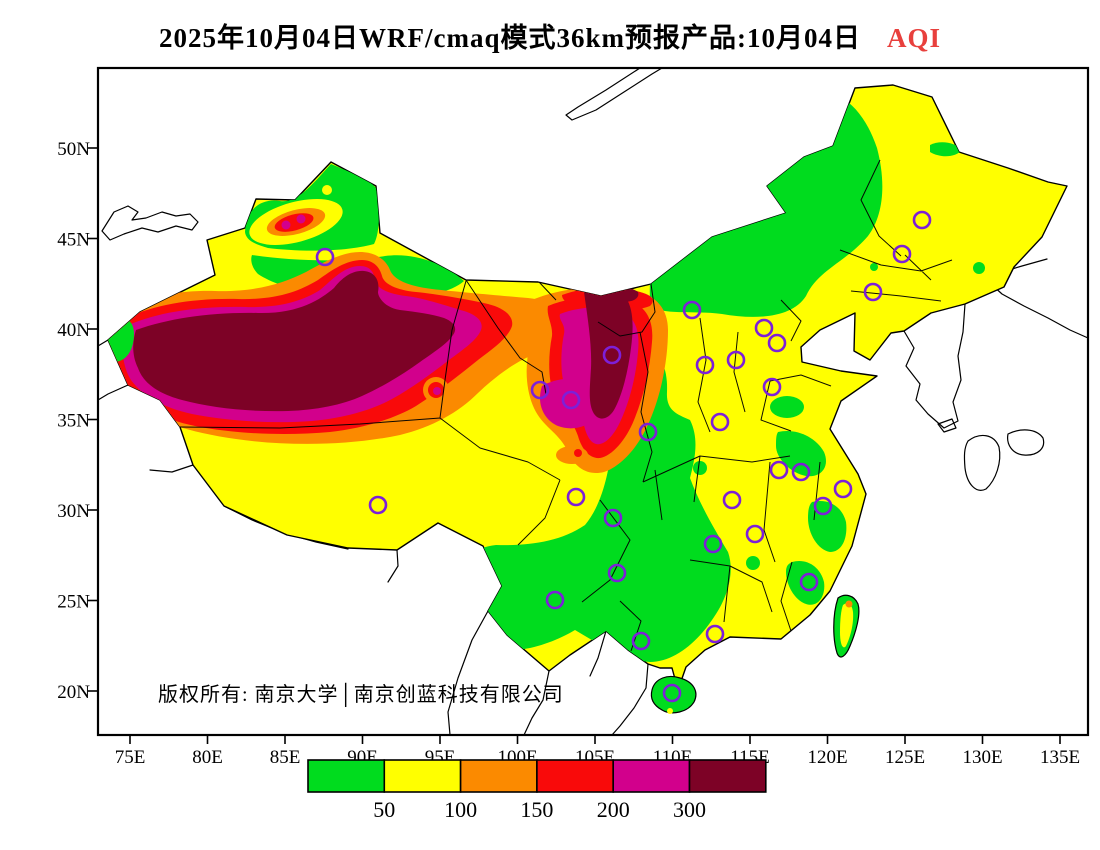  Describe the element at coordinates (787, 407) in the screenshot. I see `green-patch-shandong` at that location.